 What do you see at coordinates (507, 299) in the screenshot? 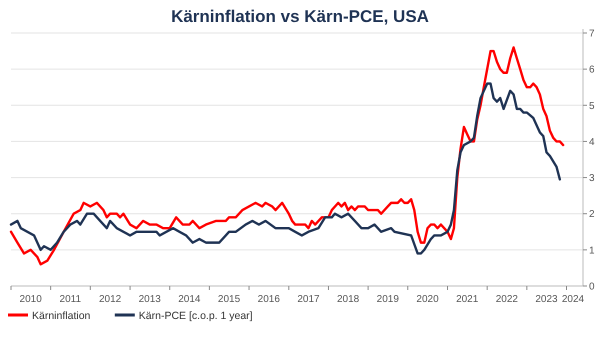
I see `x-tick-label: 2022` at bounding box center [507, 299].